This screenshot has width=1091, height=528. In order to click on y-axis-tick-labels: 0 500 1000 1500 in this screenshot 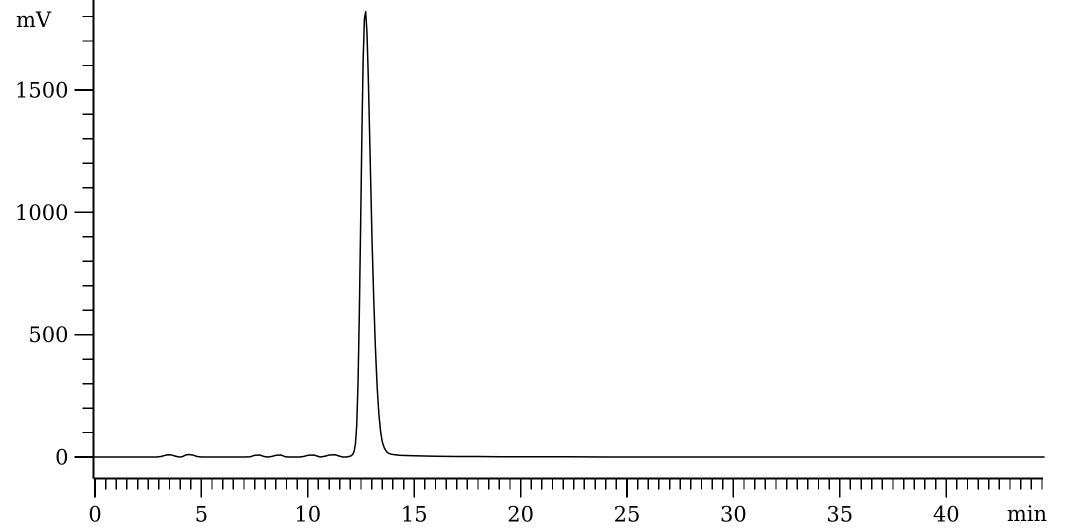, I will do `click(41, 273)`.